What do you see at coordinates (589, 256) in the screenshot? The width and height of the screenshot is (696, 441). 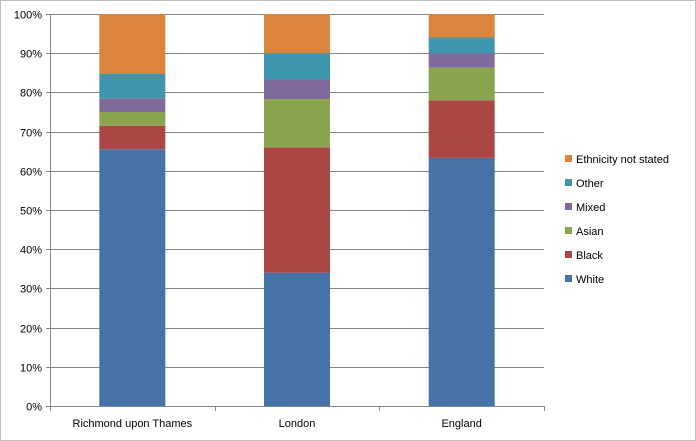 I see `legend-label: Black` at bounding box center [589, 256].